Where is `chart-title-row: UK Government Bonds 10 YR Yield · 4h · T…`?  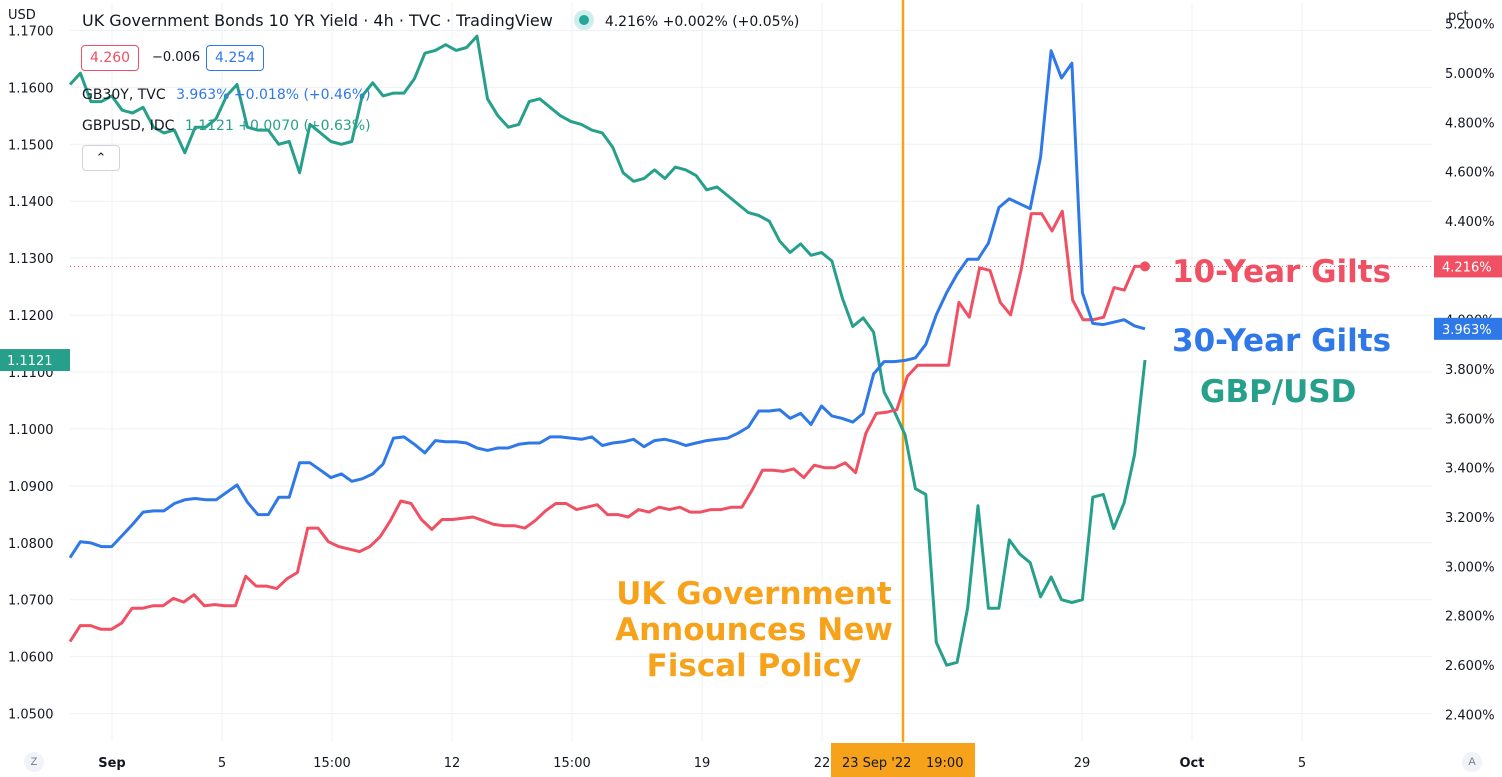
chart-title-row: UK Government Bonds 10 YR Yield · 4h · T… is located at coordinates (440, 20).